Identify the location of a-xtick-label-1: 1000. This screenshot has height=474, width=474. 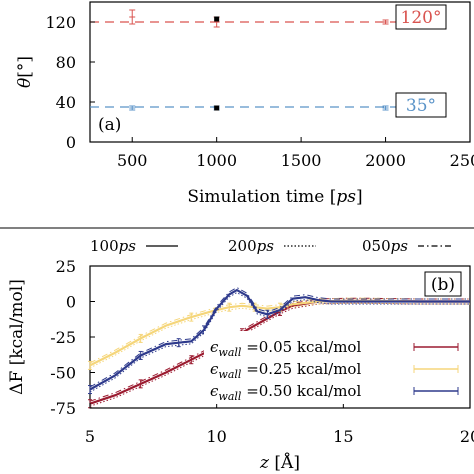
(216, 160).